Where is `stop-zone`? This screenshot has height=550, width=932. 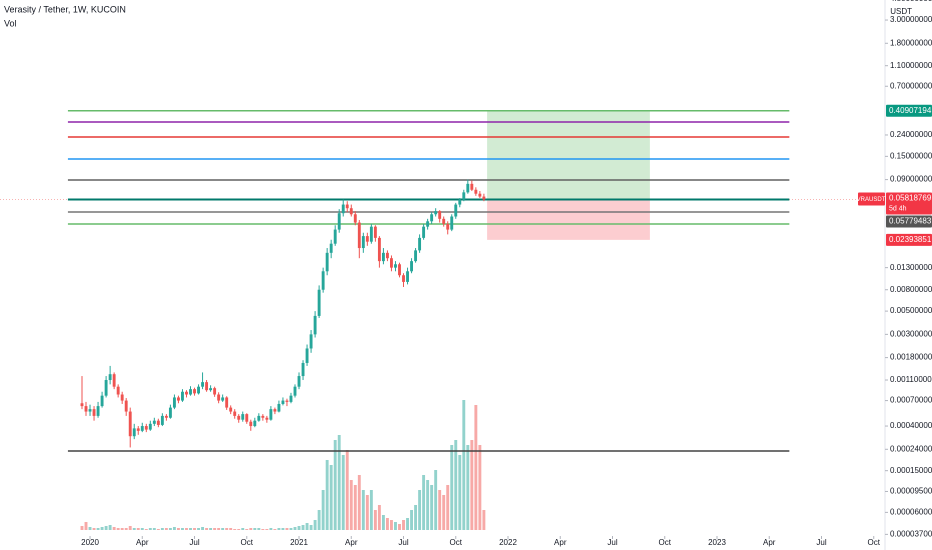
stop-zone is located at coordinates (568, 219).